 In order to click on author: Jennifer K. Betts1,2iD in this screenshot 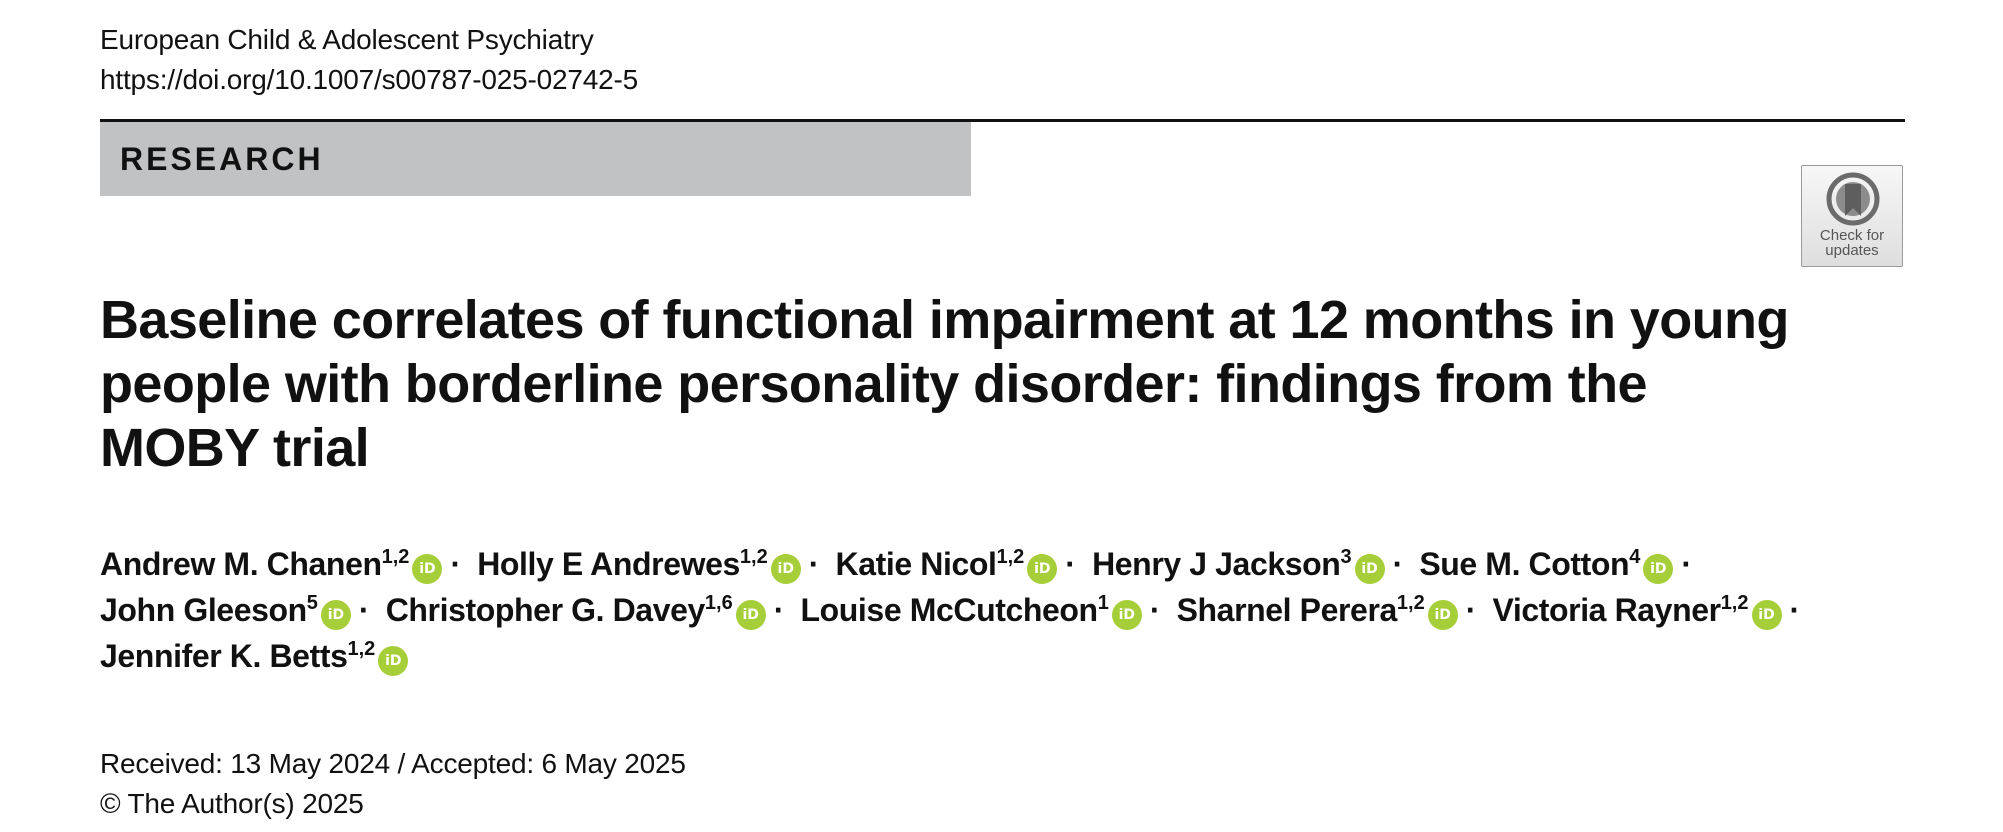, I will do `click(254, 657)`.